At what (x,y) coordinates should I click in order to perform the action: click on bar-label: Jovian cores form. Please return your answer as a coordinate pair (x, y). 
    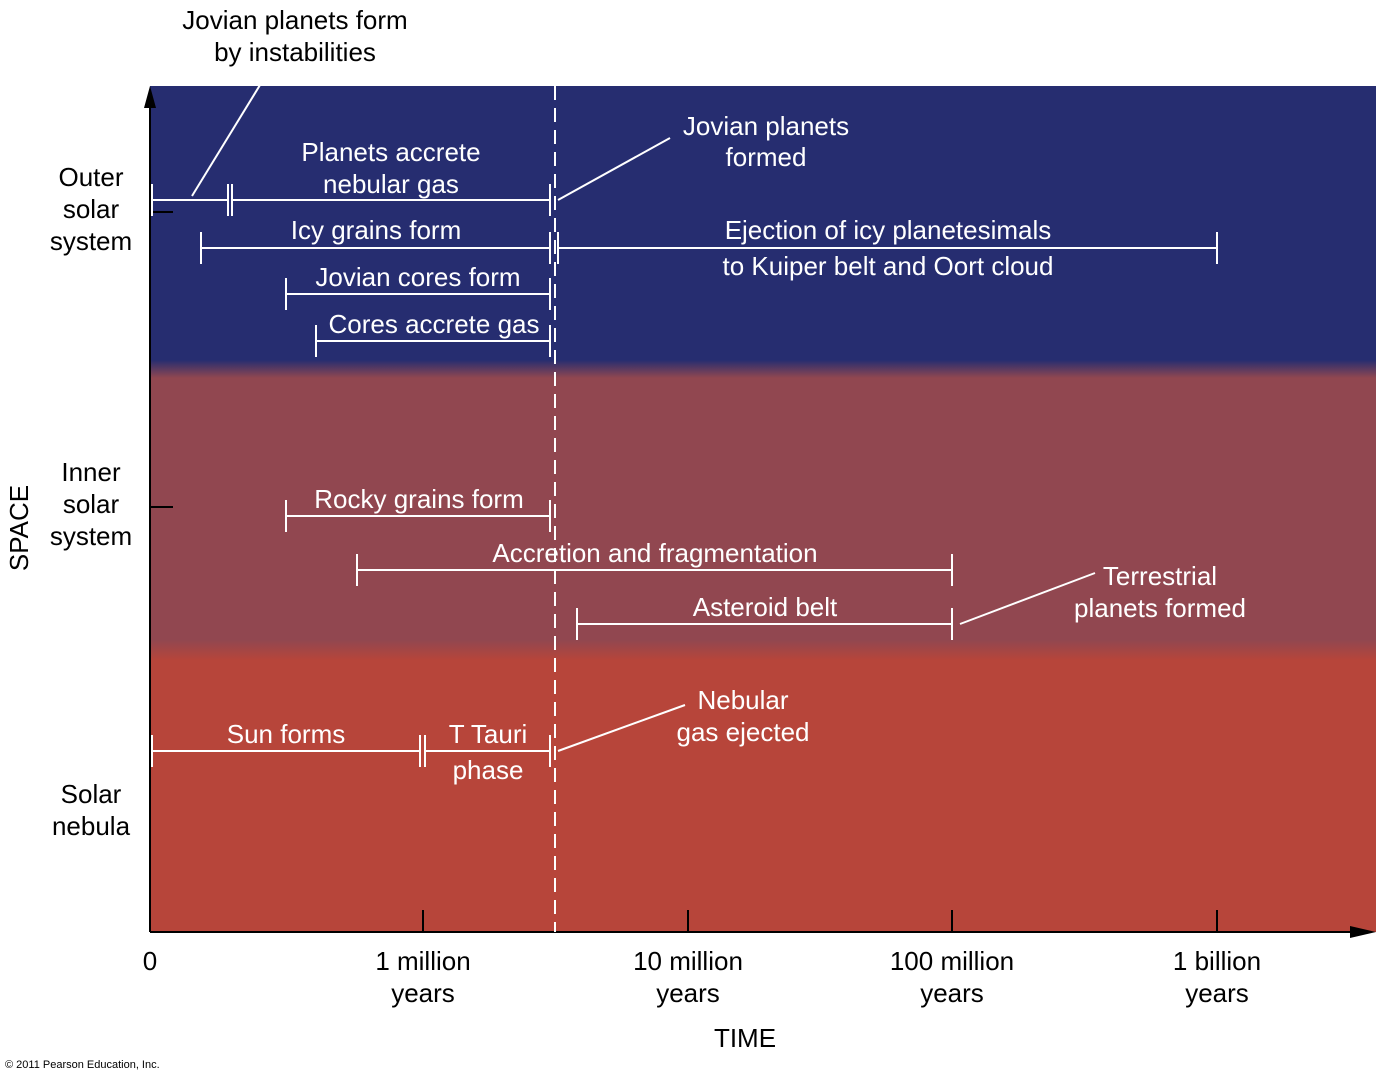
    Looking at the image, I should click on (417, 277).